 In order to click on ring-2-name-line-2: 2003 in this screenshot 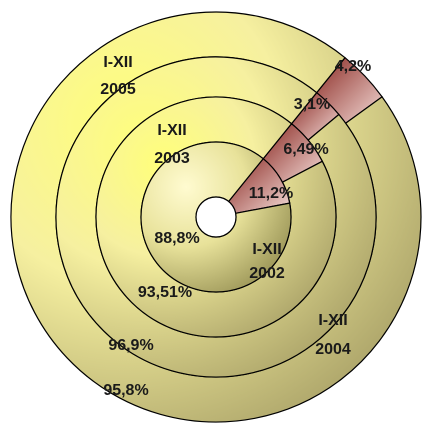, I will do `click(172, 158)`.